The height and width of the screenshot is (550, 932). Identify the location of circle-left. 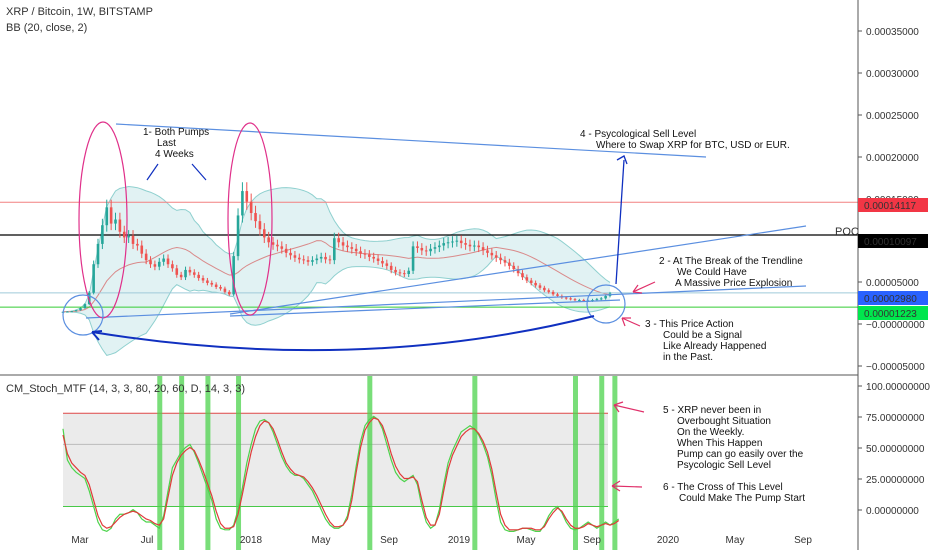
(83, 315).